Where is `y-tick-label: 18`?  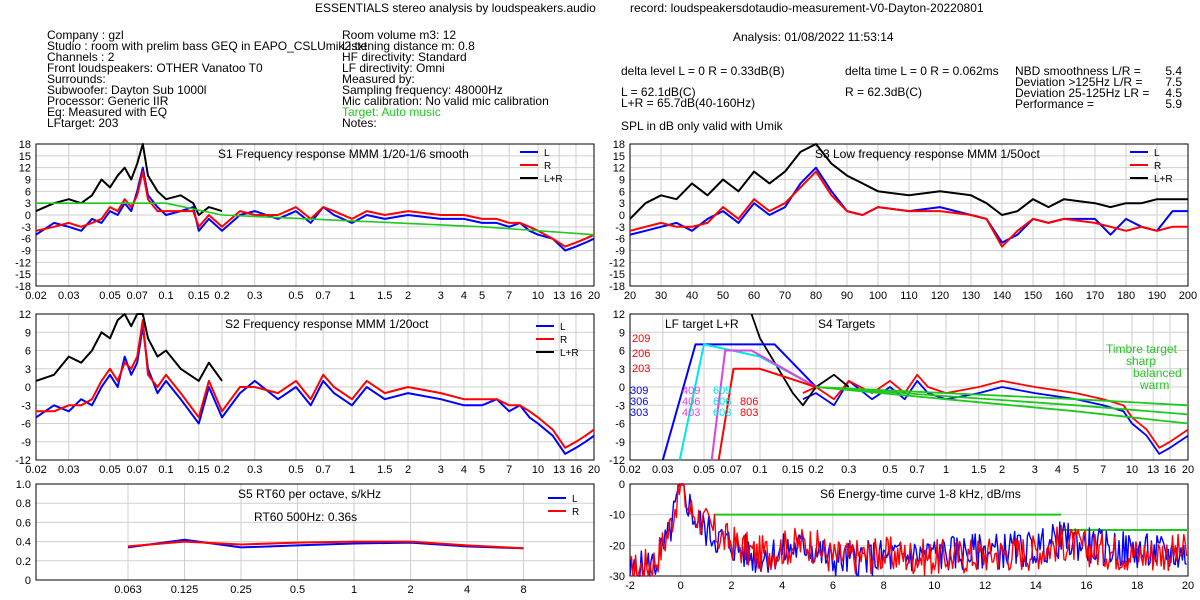
y-tick-label: 18 is located at coordinates (25, 145).